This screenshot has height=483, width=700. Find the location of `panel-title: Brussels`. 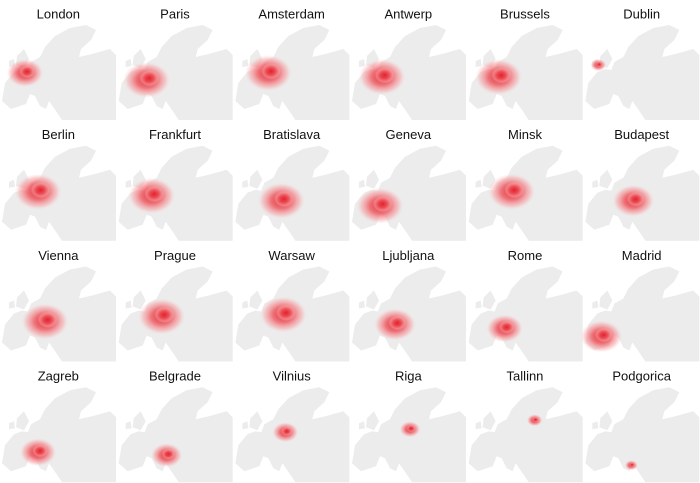

panel-title: Brussels is located at coordinates (525, 13).